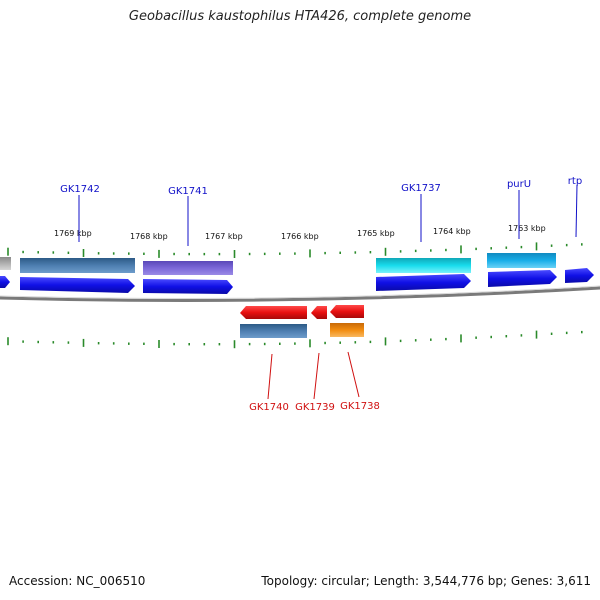  I want to click on scale-label-1766: 1766 kbp, so click(300, 236).